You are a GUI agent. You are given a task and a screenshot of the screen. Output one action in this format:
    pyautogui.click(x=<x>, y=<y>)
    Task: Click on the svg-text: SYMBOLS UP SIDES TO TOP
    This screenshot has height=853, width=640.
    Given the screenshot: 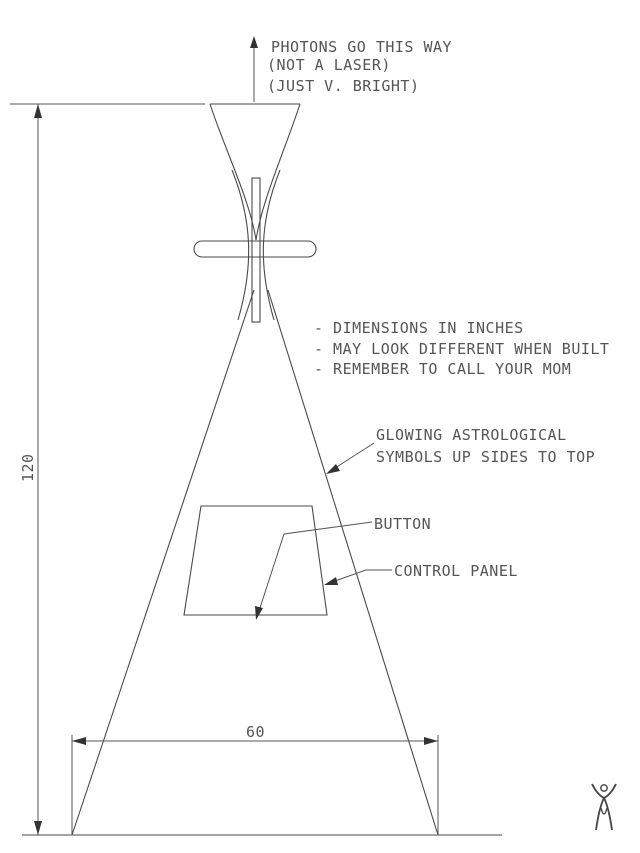 What is the action you would take?
    pyautogui.click(x=485, y=457)
    